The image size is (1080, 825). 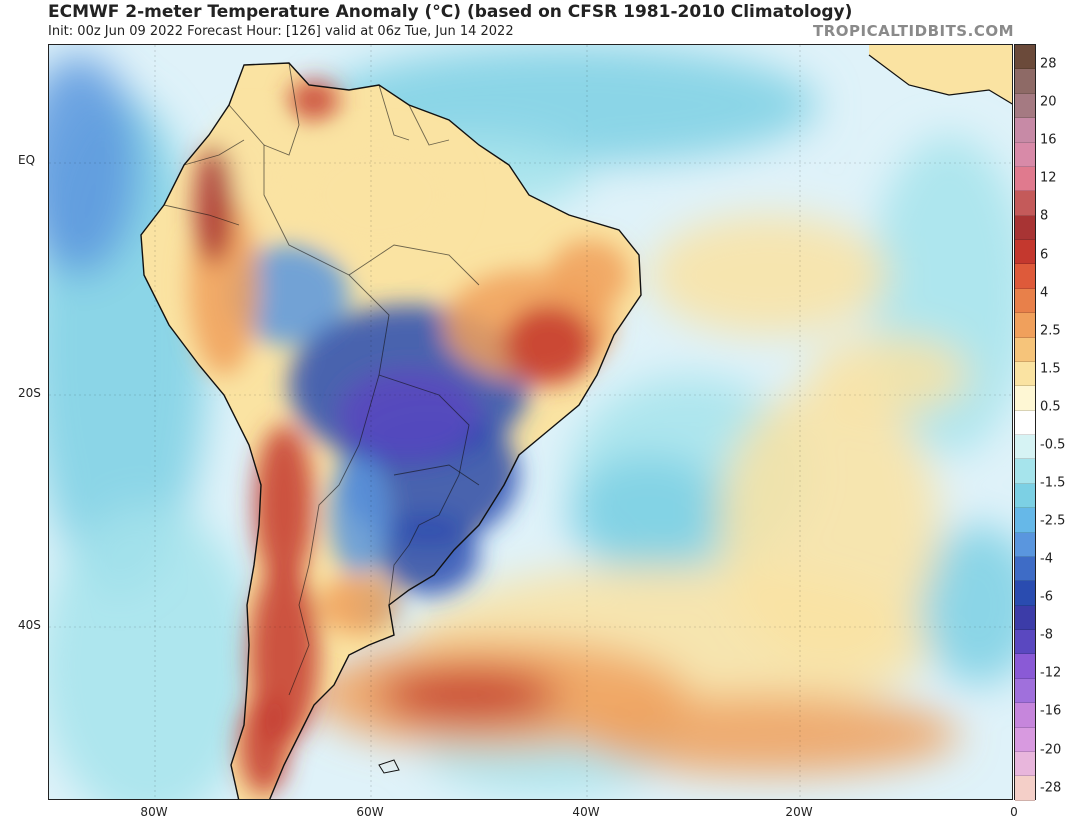 I want to click on colorbar-label: 12, so click(x=1048, y=178).